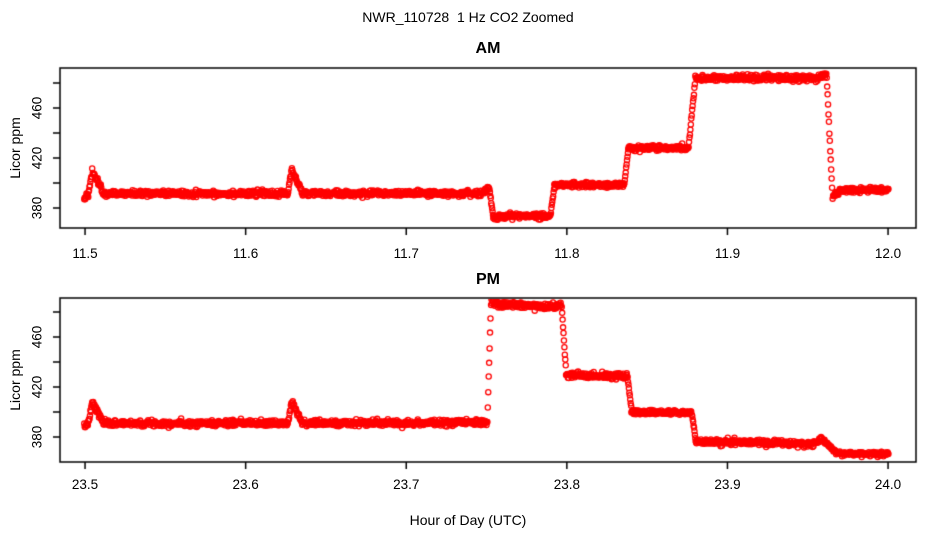 This screenshot has width=936, height=540. I want to click on am-y-tick-label: 460, so click(37, 108).